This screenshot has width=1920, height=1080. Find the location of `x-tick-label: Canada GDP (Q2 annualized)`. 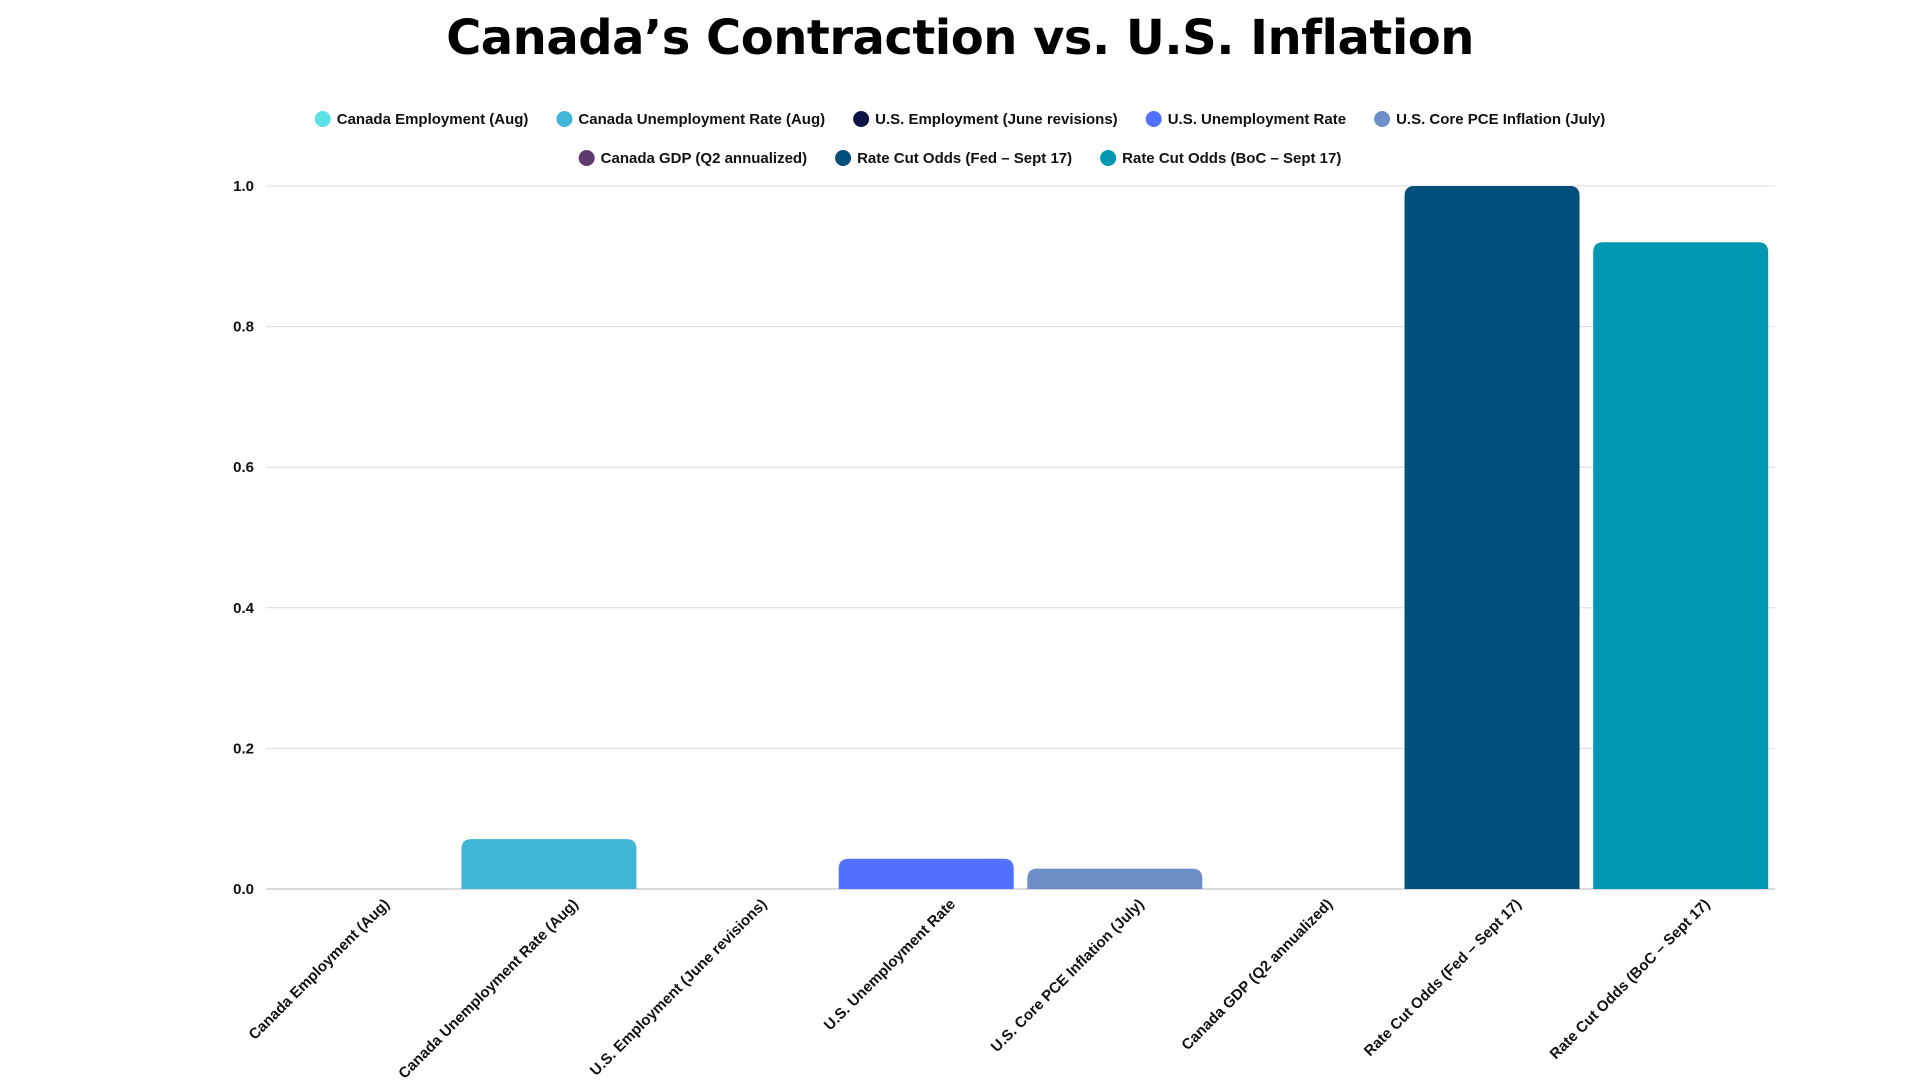

x-tick-label: Canada GDP (Q2 annualized) is located at coordinates (1257, 975).